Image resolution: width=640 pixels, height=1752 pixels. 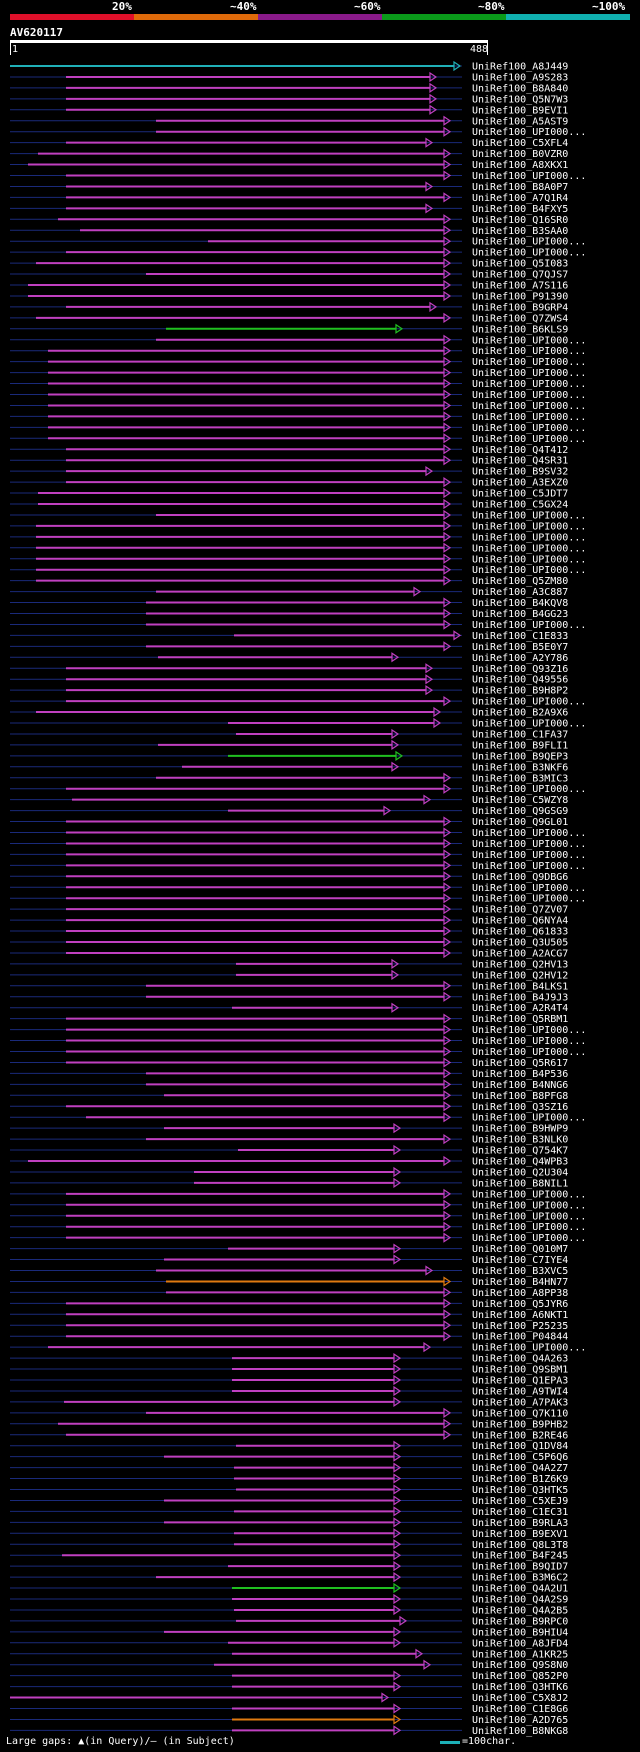 I want to click on hit-row: UniRef100_Q9S8N0, so click(x=289, y=1665).